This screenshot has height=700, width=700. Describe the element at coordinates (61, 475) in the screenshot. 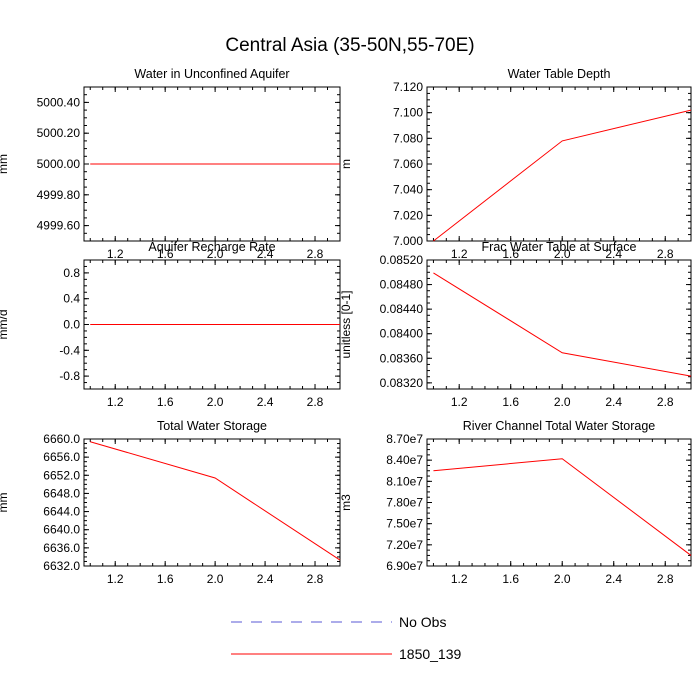

I see `y-tick-label: 6652.0` at that location.